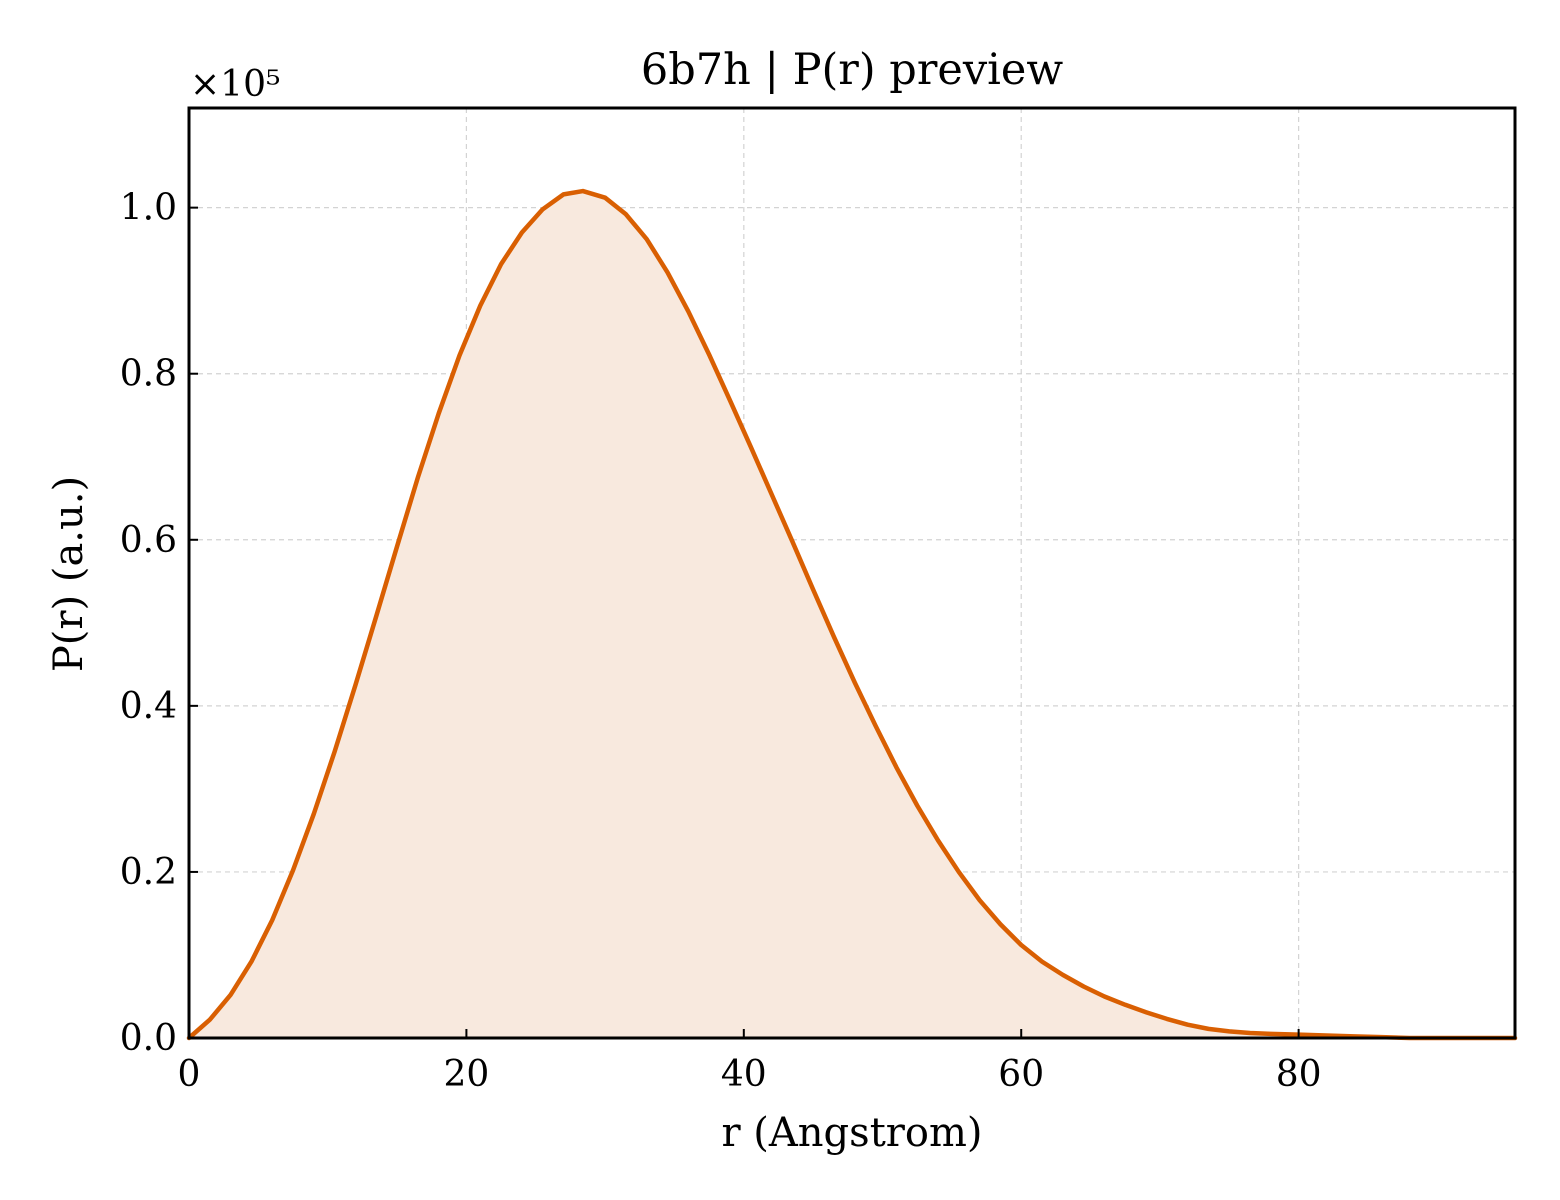 This screenshot has height=1200, width=1560. What do you see at coordinates (69, 574) in the screenshot?
I see `y-axis-title: P(r) (a.u.)` at bounding box center [69, 574].